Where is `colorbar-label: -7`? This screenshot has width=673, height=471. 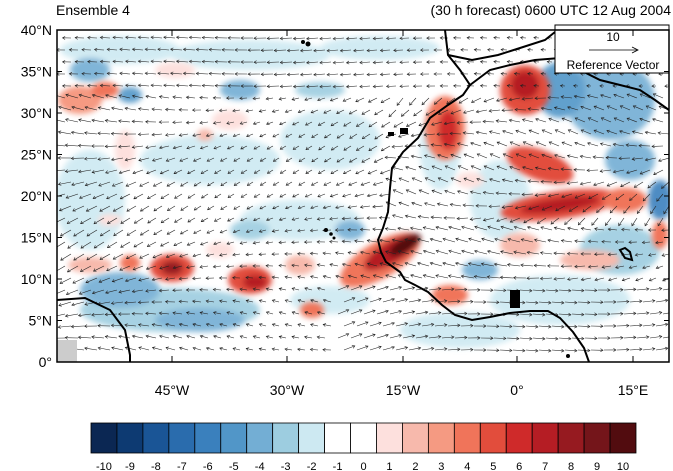 colorbar-label: -7 is located at coordinates (182, 466).